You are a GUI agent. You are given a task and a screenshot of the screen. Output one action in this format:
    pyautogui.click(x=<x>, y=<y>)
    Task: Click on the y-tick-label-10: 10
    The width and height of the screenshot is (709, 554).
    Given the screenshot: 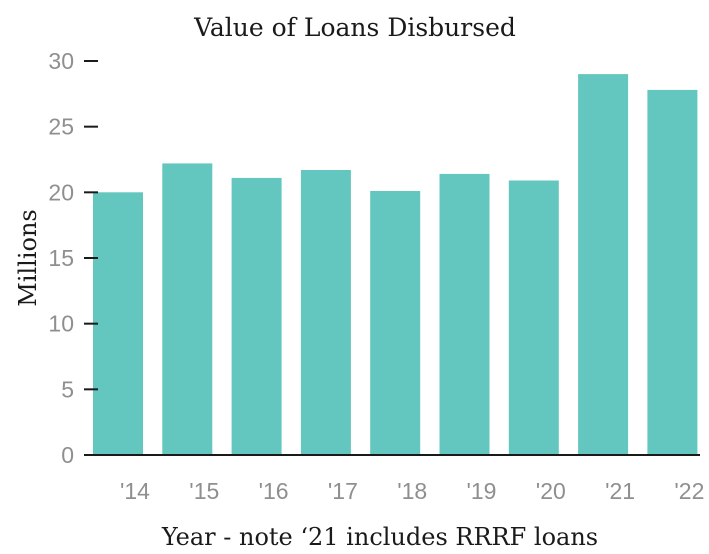 What is the action you would take?
    pyautogui.click(x=61, y=324)
    